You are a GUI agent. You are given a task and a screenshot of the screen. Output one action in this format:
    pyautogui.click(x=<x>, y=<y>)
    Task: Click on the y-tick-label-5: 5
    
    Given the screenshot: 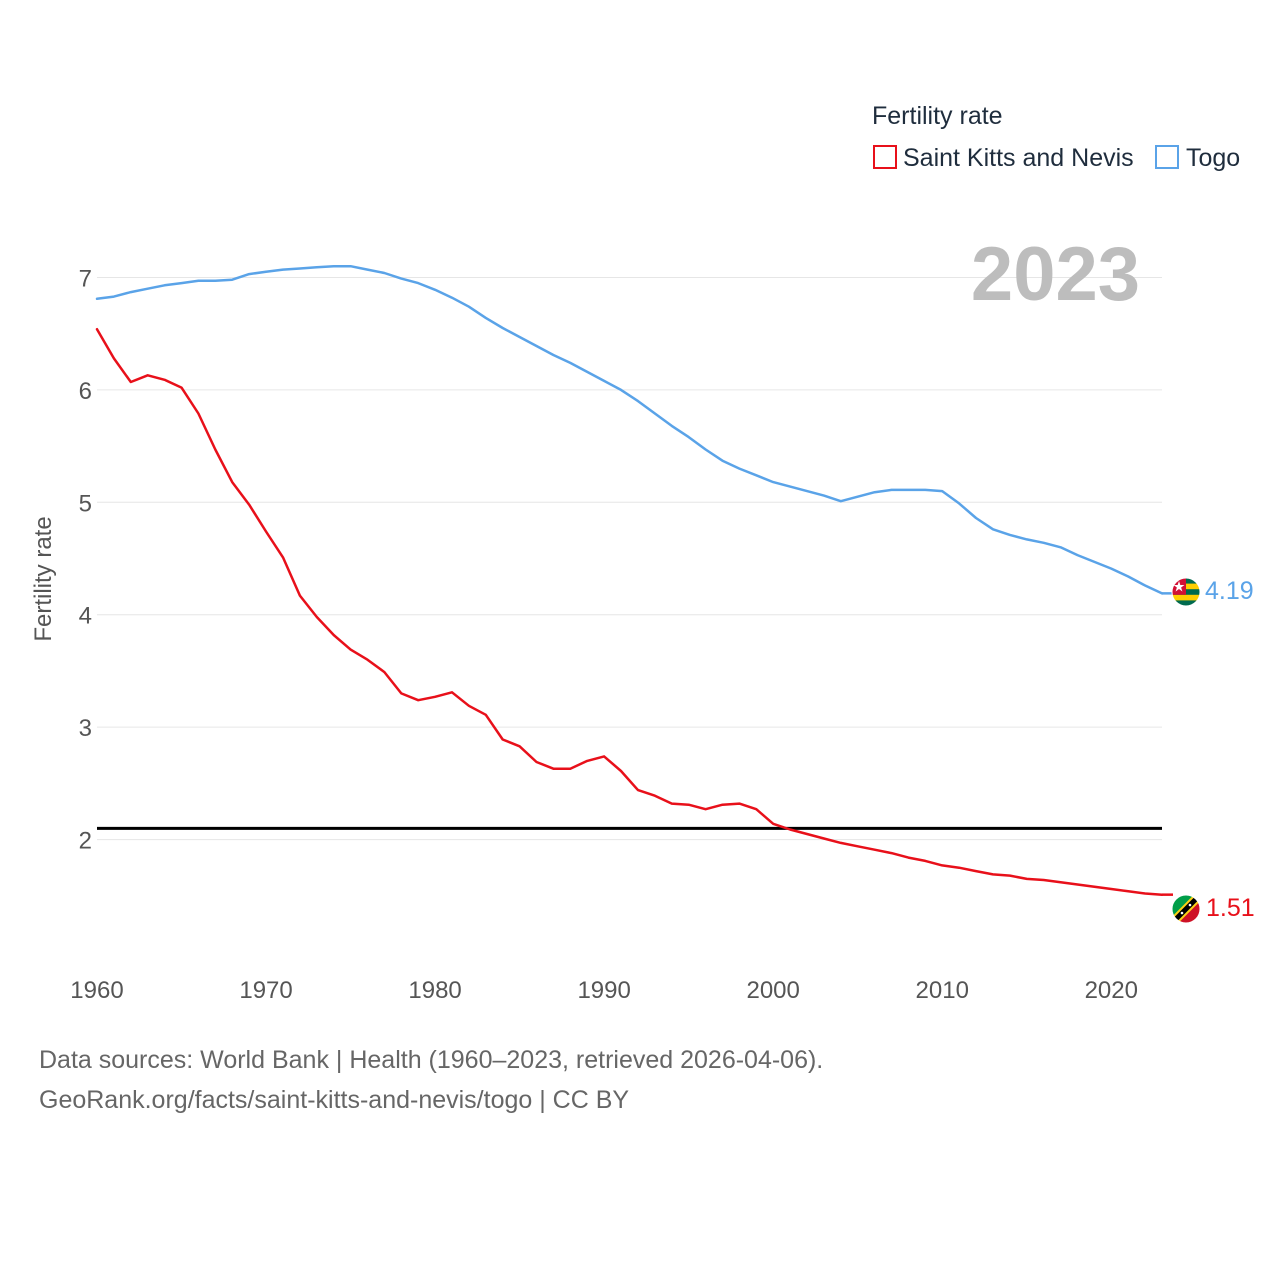 What is the action you would take?
    pyautogui.click(x=85, y=503)
    